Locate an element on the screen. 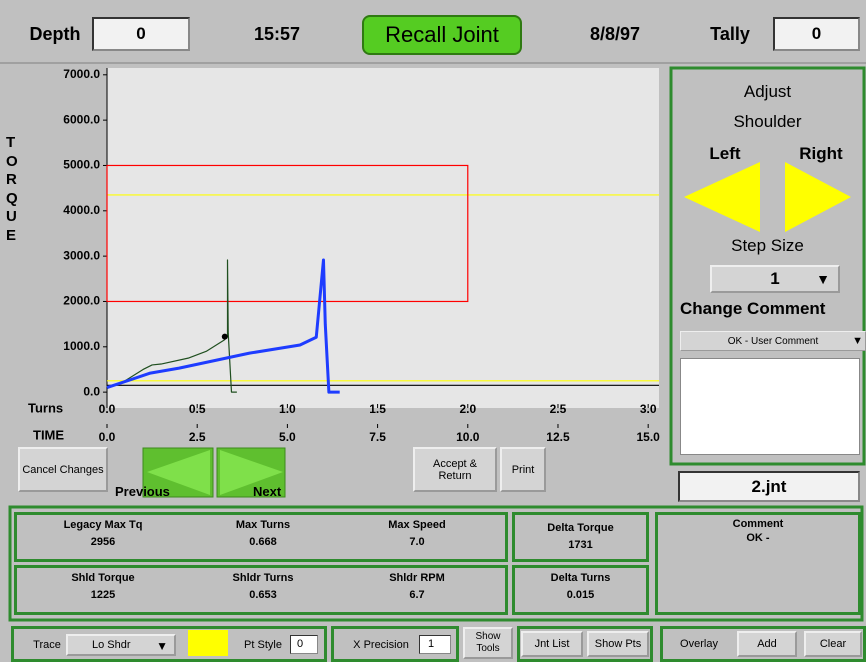 This screenshot has height=662, width=866. y-tick-label: 7000.0 is located at coordinates (81, 74).